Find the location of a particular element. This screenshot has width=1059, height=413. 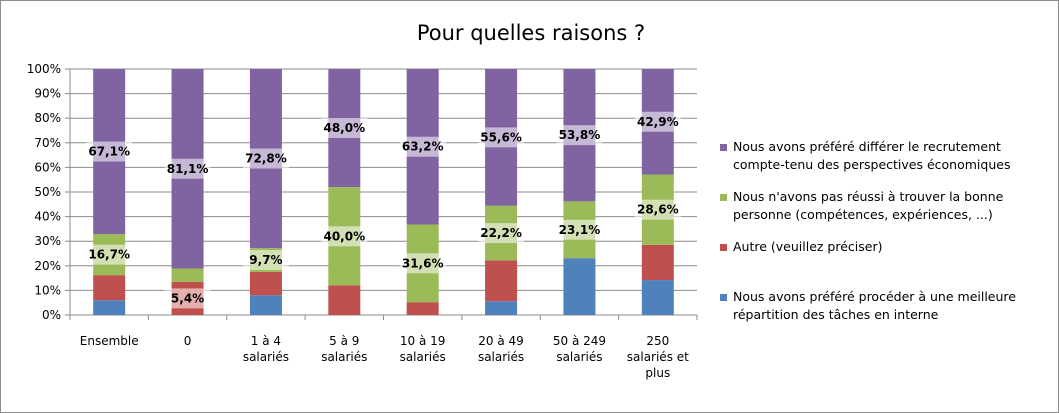

x-tick-label: 10 à 19 salariés is located at coordinates (423, 349).